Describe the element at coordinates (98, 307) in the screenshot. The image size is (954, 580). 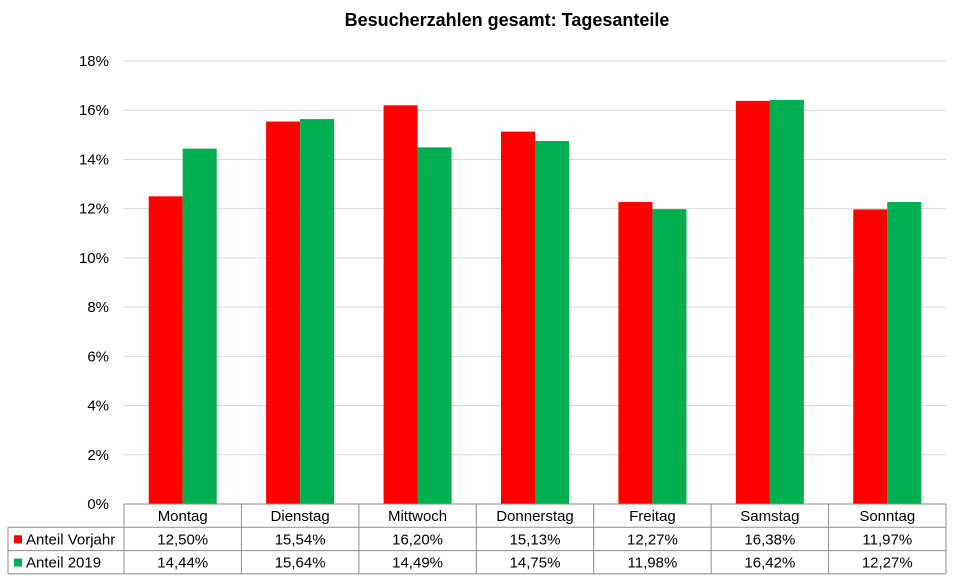
I see `y-tick-label: 8%` at that location.